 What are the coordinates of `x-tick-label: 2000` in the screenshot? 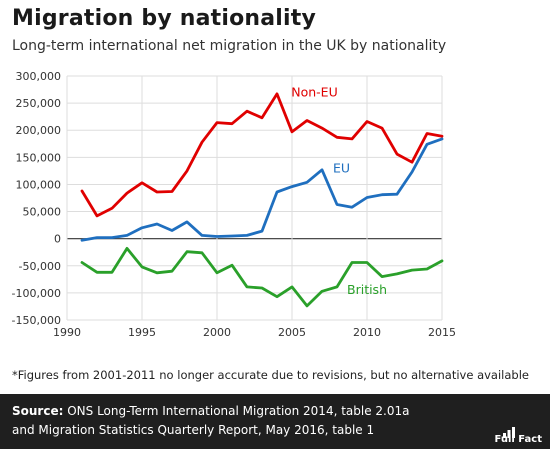 It's located at (217, 332).